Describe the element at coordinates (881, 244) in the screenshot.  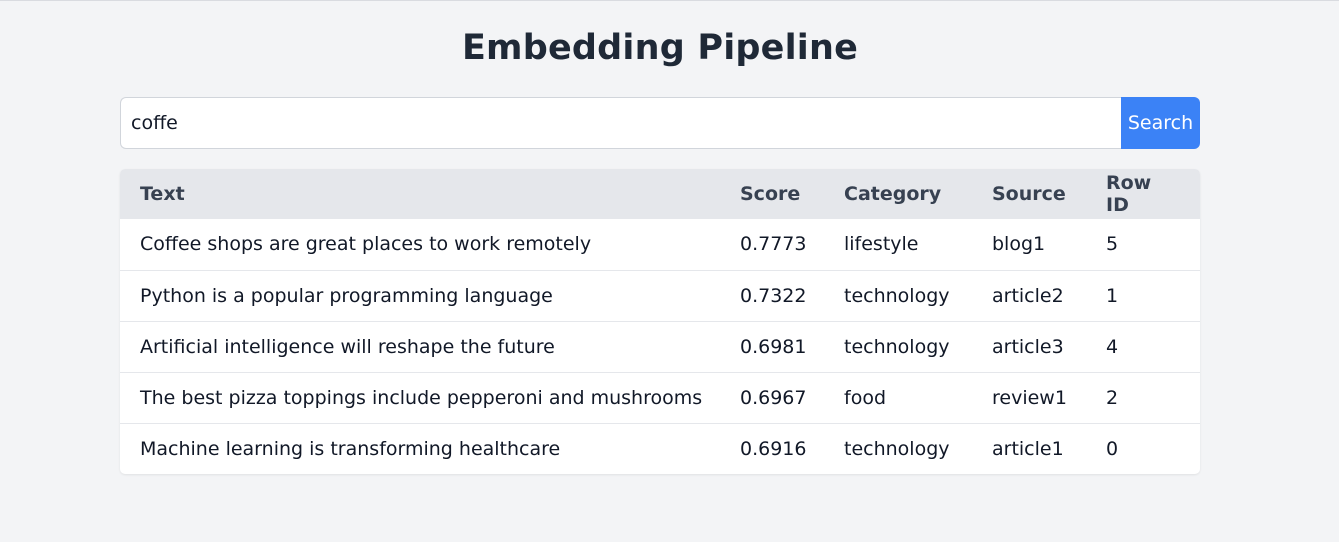
I see `cell-category: lifestyle` at that location.